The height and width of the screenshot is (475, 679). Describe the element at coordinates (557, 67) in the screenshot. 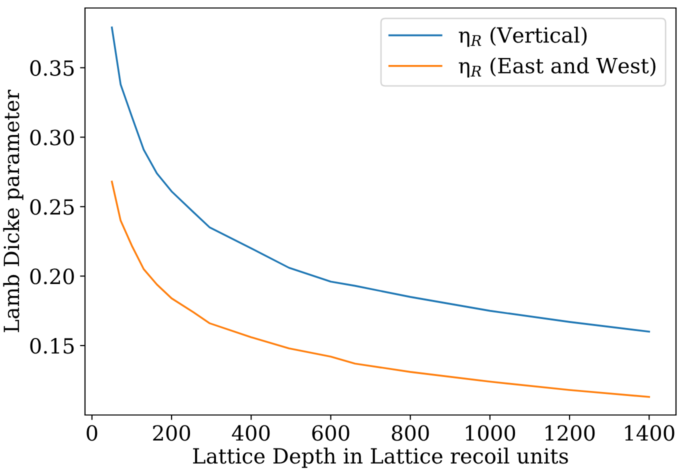

I see `legend-label: η$_{R}$ (East and West)` at that location.